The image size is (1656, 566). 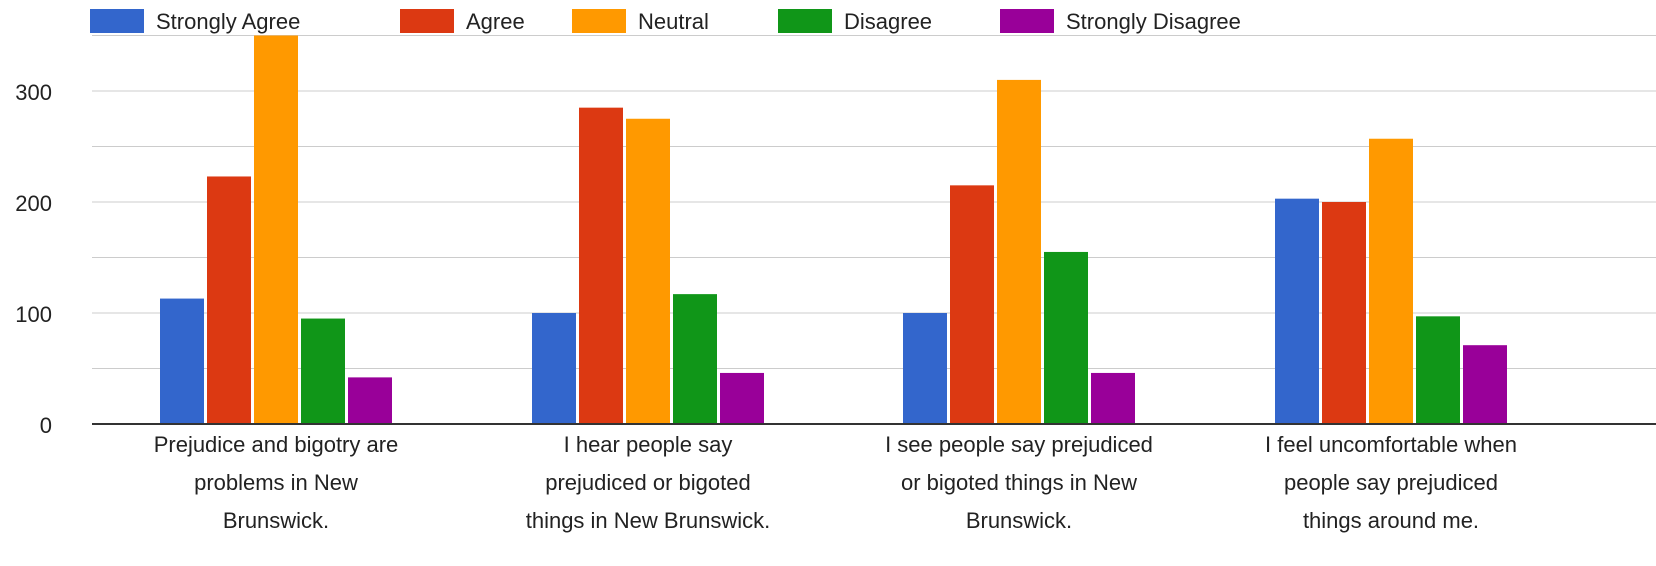 What do you see at coordinates (33, 203) in the screenshot?
I see `y-tick-label: 200` at bounding box center [33, 203].